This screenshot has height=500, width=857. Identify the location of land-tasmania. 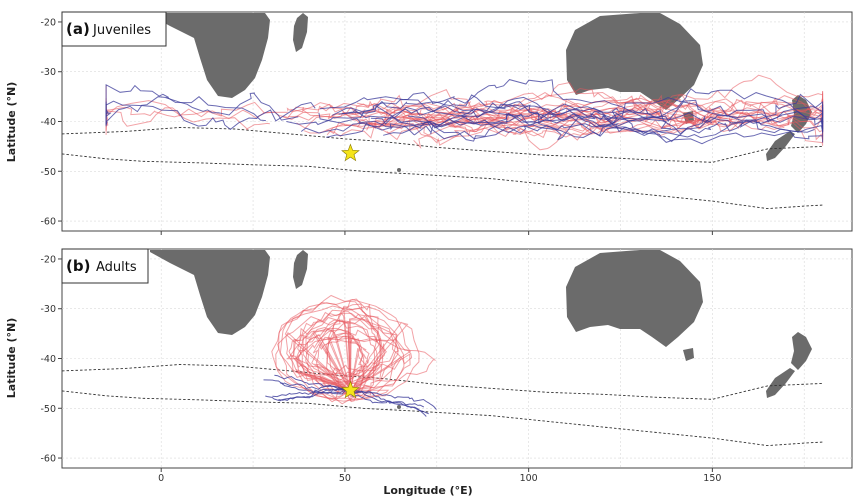
(688, 354).